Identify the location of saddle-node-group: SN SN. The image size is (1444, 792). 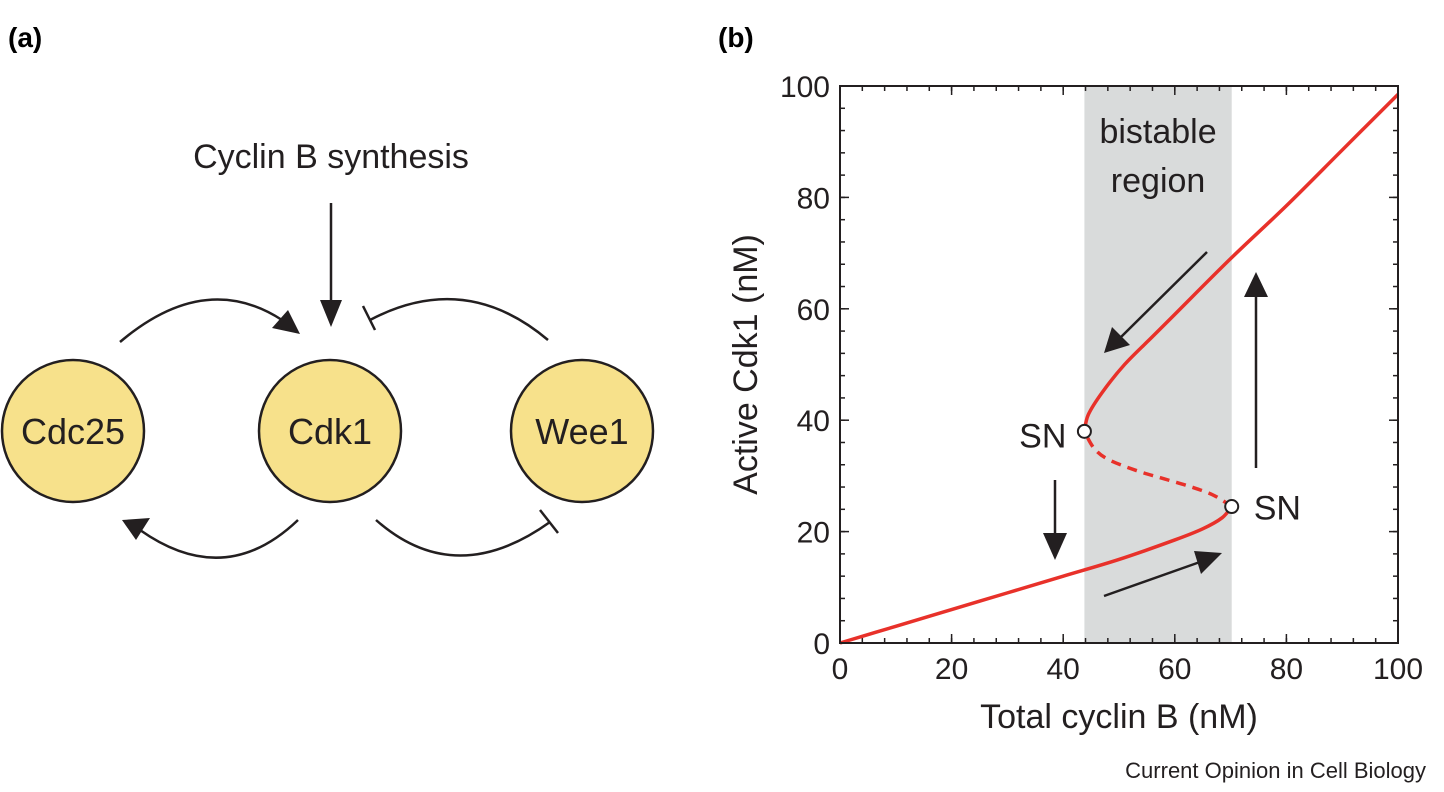
(1160, 472).